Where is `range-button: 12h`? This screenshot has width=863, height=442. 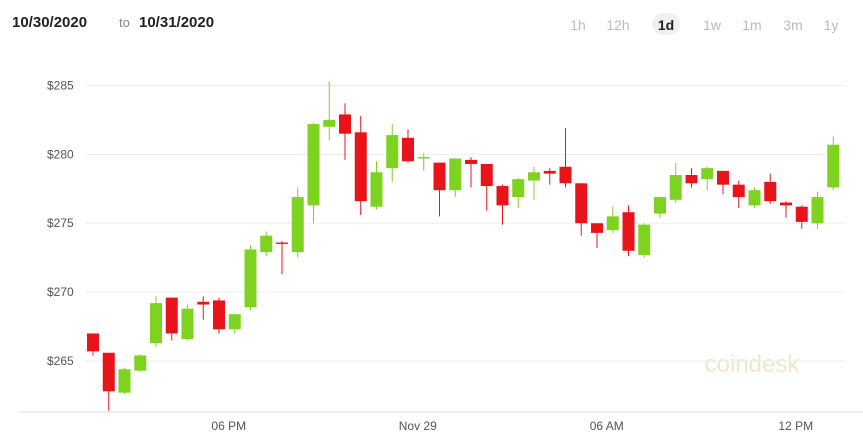
range-button: 12h is located at coordinates (617, 25).